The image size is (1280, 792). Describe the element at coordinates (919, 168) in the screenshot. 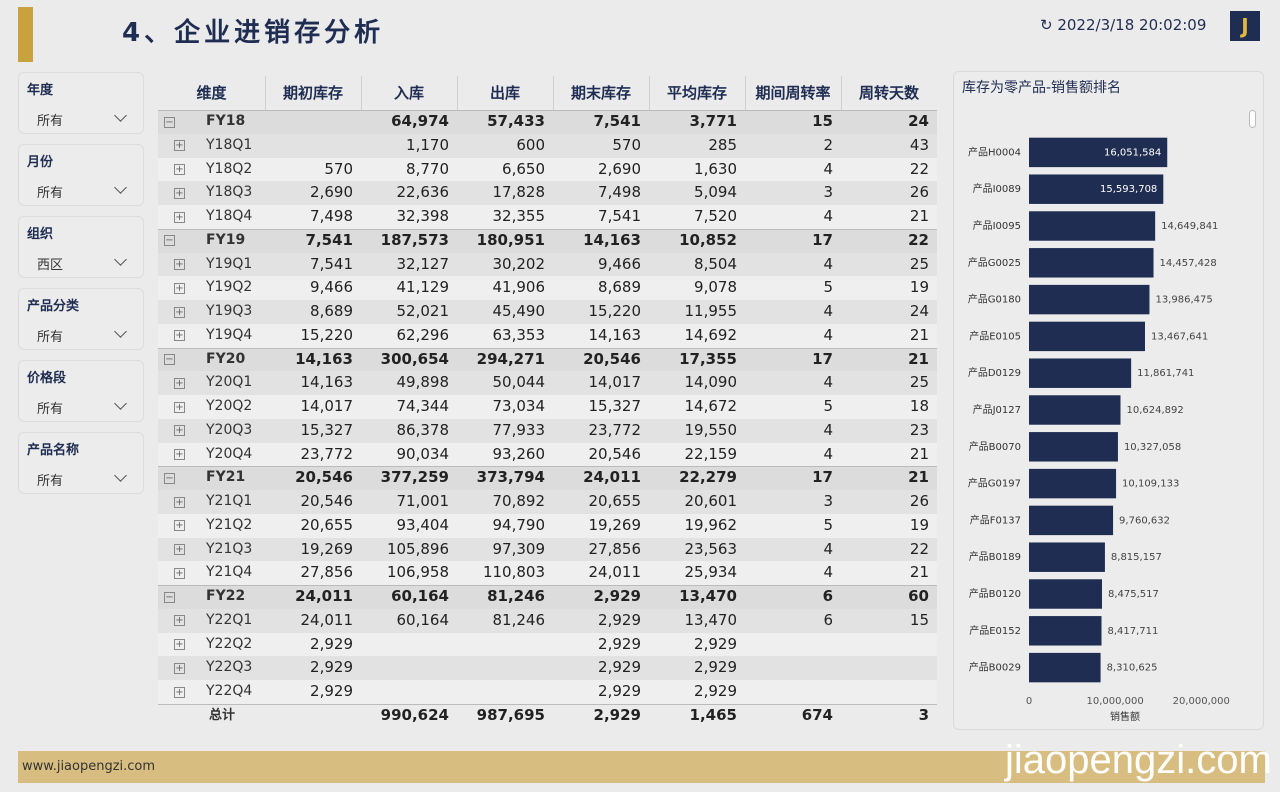

I see `table-cell: 22` at that location.